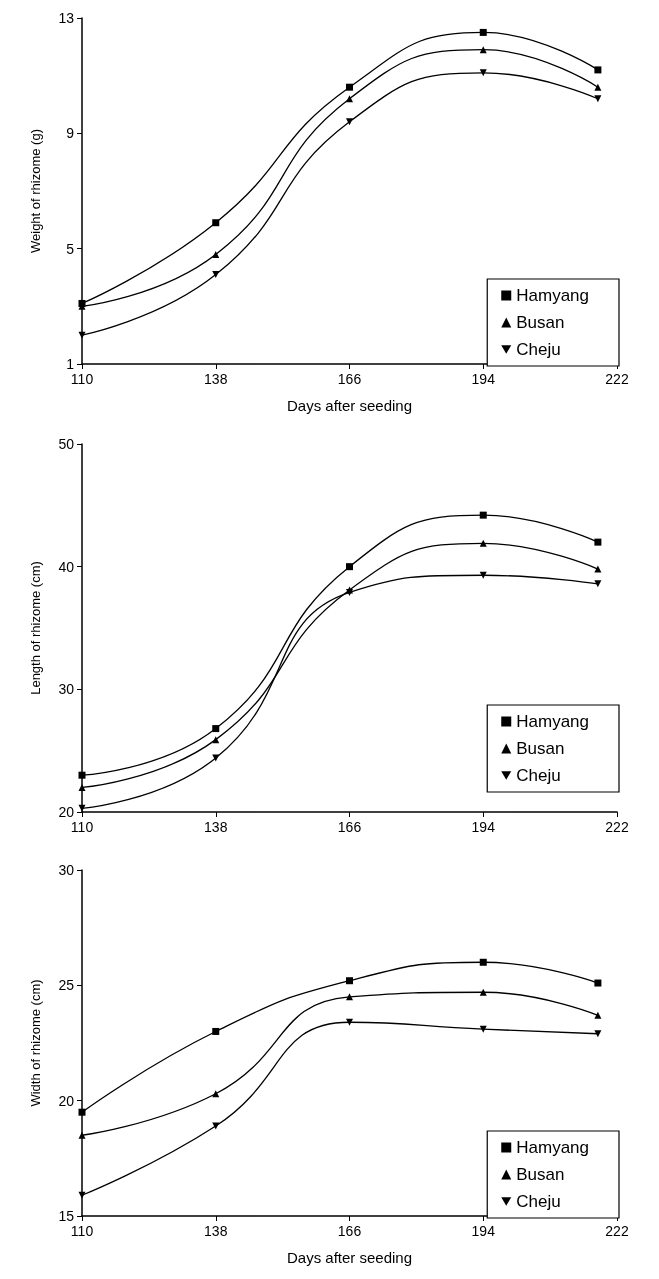 The height and width of the screenshot is (1279, 659). What do you see at coordinates (35, 628) in the screenshot?
I see `y-axis-title: Length of rhizome (cm)` at bounding box center [35, 628].